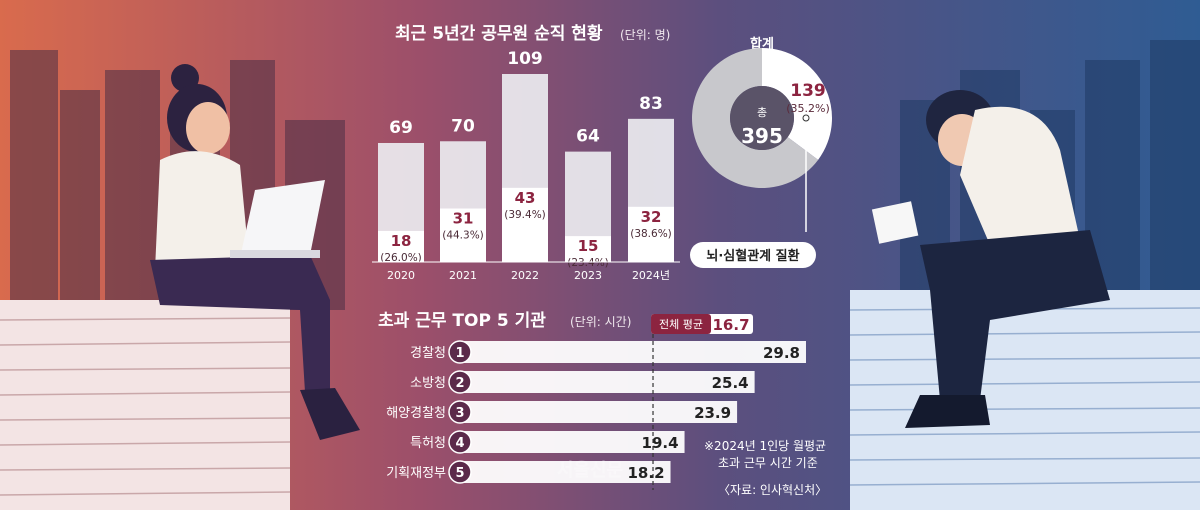 The width and height of the screenshot is (1200, 510). Describe the element at coordinates (428, 353) in the screenshot. I see `hbar-category-label: 경찰청` at that location.